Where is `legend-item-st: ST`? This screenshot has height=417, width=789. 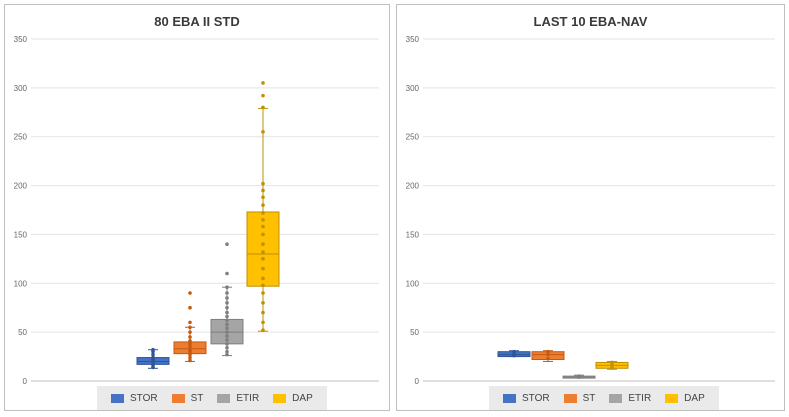 legend-item-st: ST is located at coordinates (579, 398).